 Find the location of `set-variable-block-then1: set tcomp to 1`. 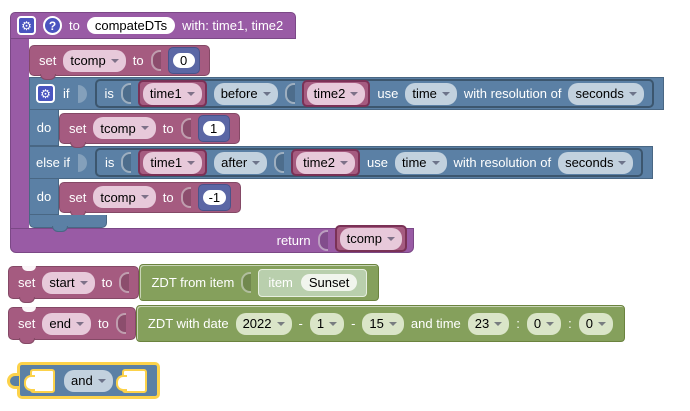

set-variable-block-then1: set tcomp to 1 is located at coordinates (149, 130).